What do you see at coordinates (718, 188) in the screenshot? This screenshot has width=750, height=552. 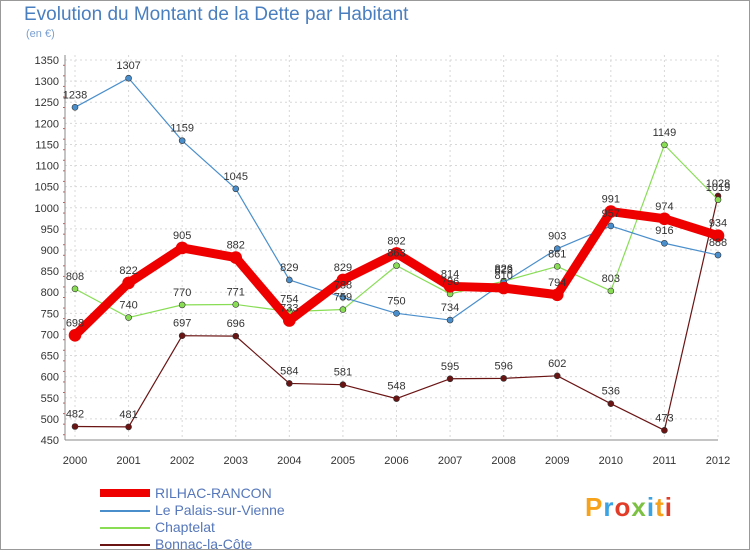 I see `data-label: 1019` at bounding box center [718, 188].